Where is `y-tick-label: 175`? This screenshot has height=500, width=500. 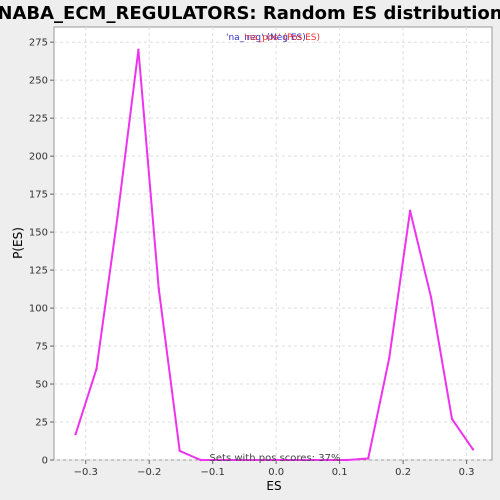 y-tick-label: 175 is located at coordinates (38, 195).